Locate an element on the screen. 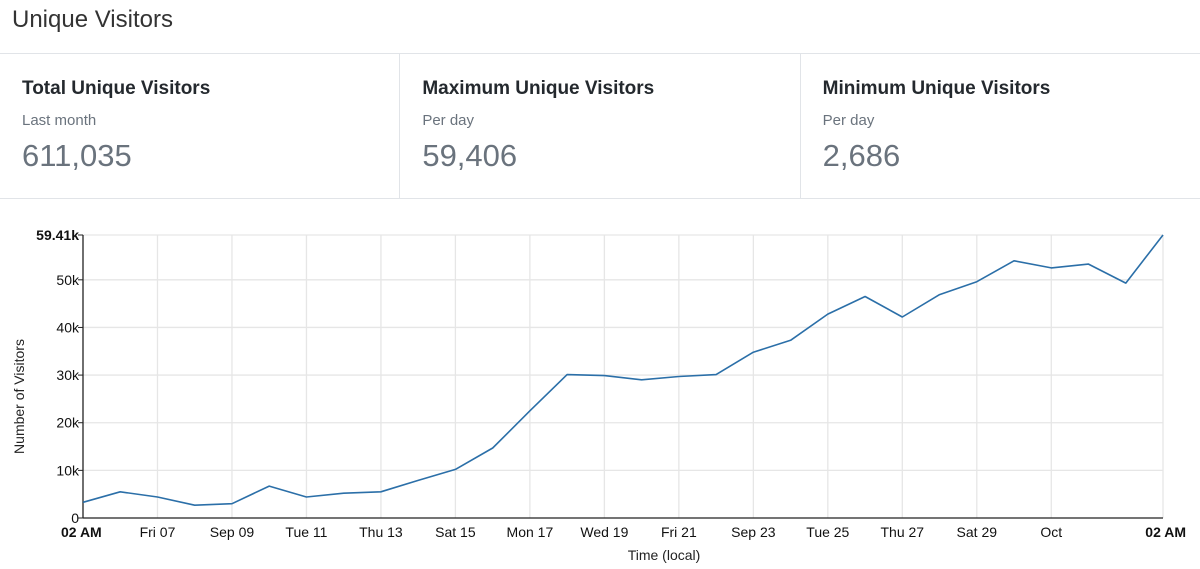  stat-title: Minimum Unique Visitors is located at coordinates (936, 88).